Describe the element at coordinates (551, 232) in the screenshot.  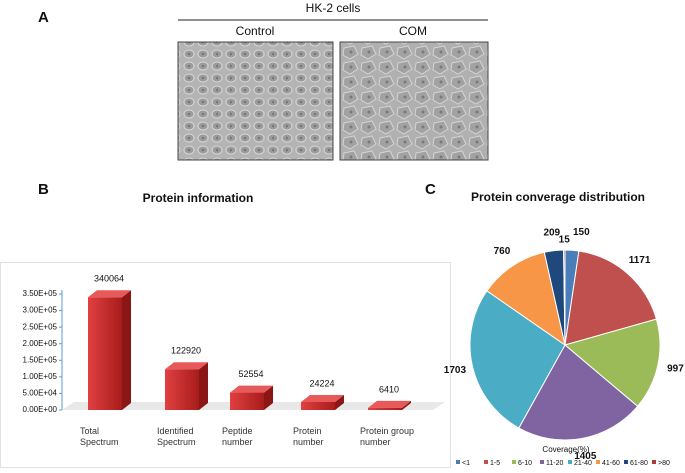
I see `value-label: 209` at that location.